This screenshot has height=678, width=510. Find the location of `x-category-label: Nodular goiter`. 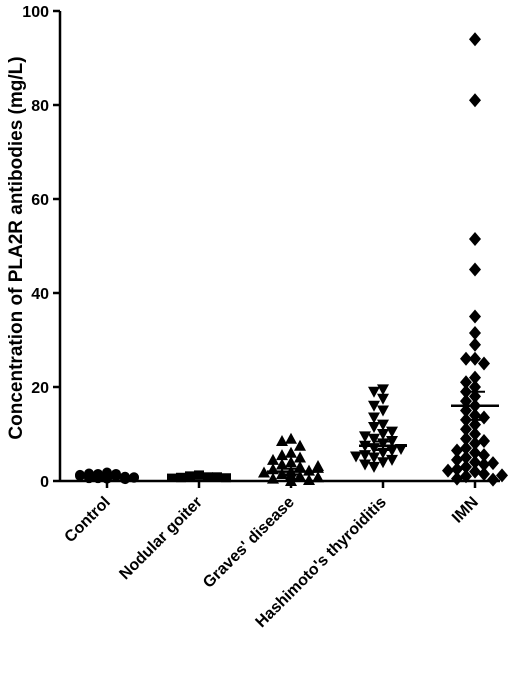

x-category-label: Nodular goiter is located at coordinates (160, 538).